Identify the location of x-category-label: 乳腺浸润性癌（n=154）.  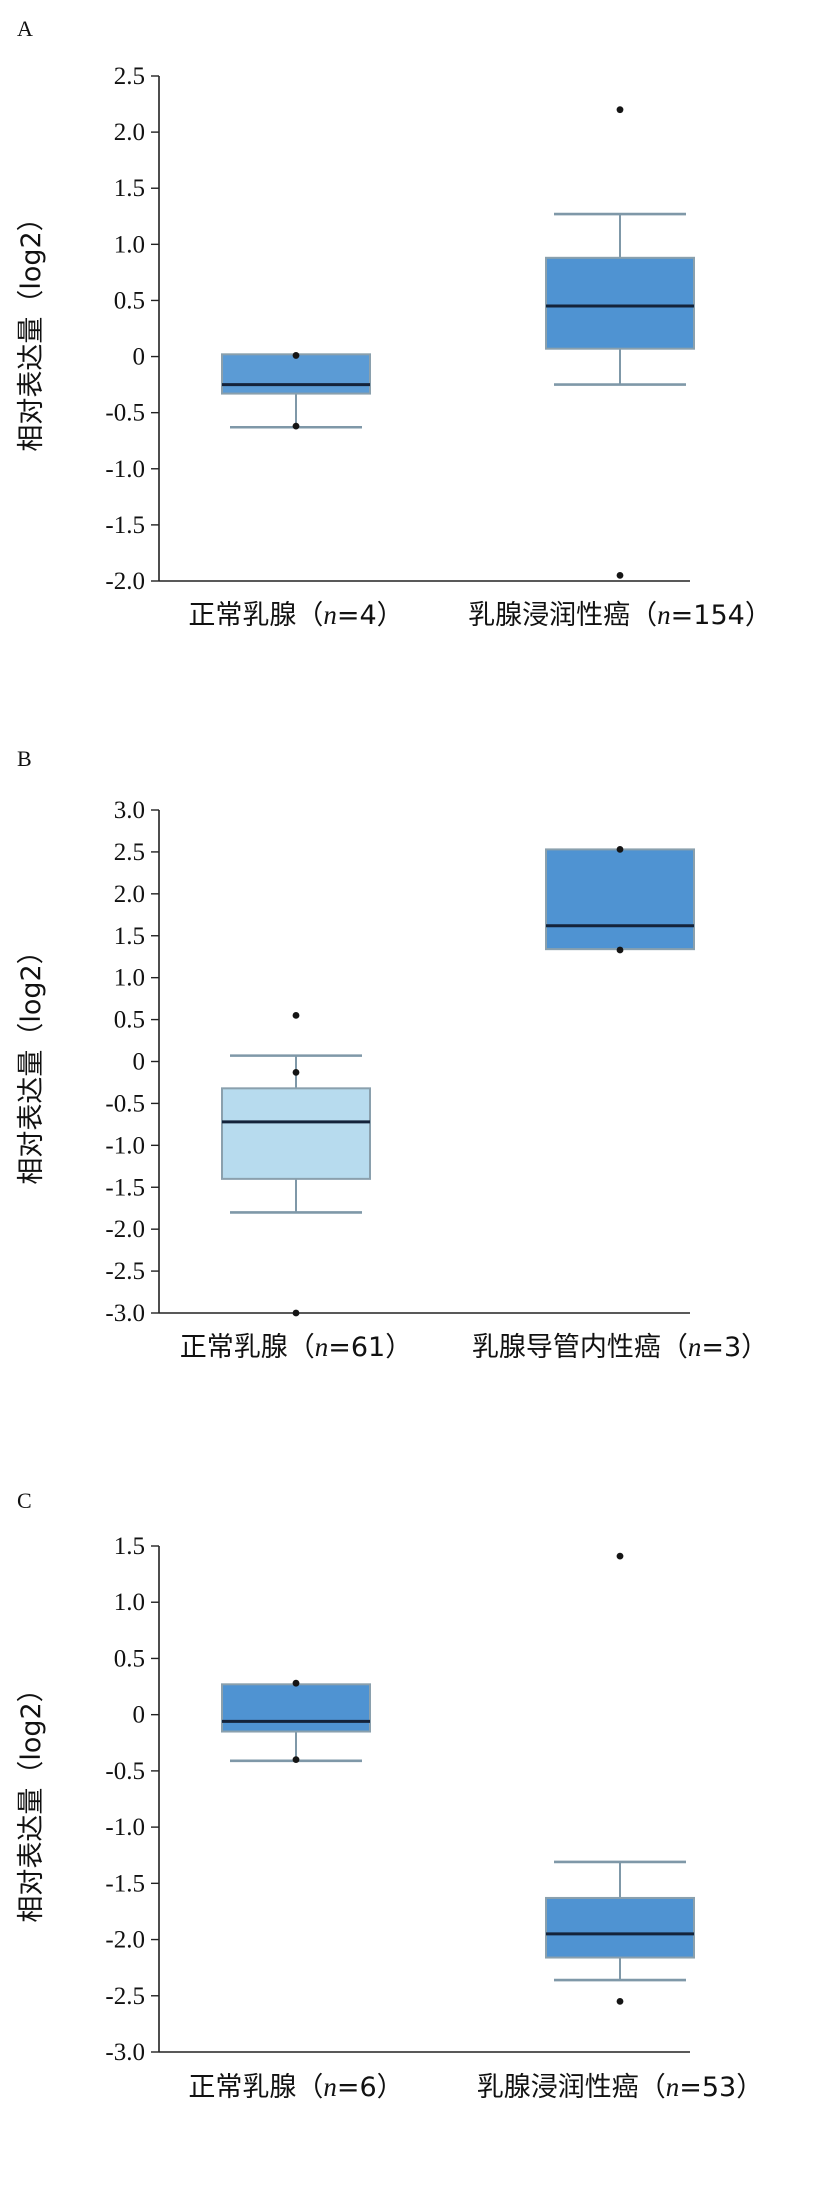
(620, 615).